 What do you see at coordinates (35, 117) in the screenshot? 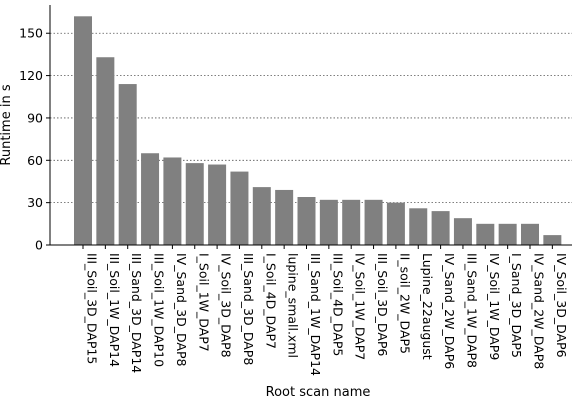
I see `y-tick-label: 90` at bounding box center [35, 117].